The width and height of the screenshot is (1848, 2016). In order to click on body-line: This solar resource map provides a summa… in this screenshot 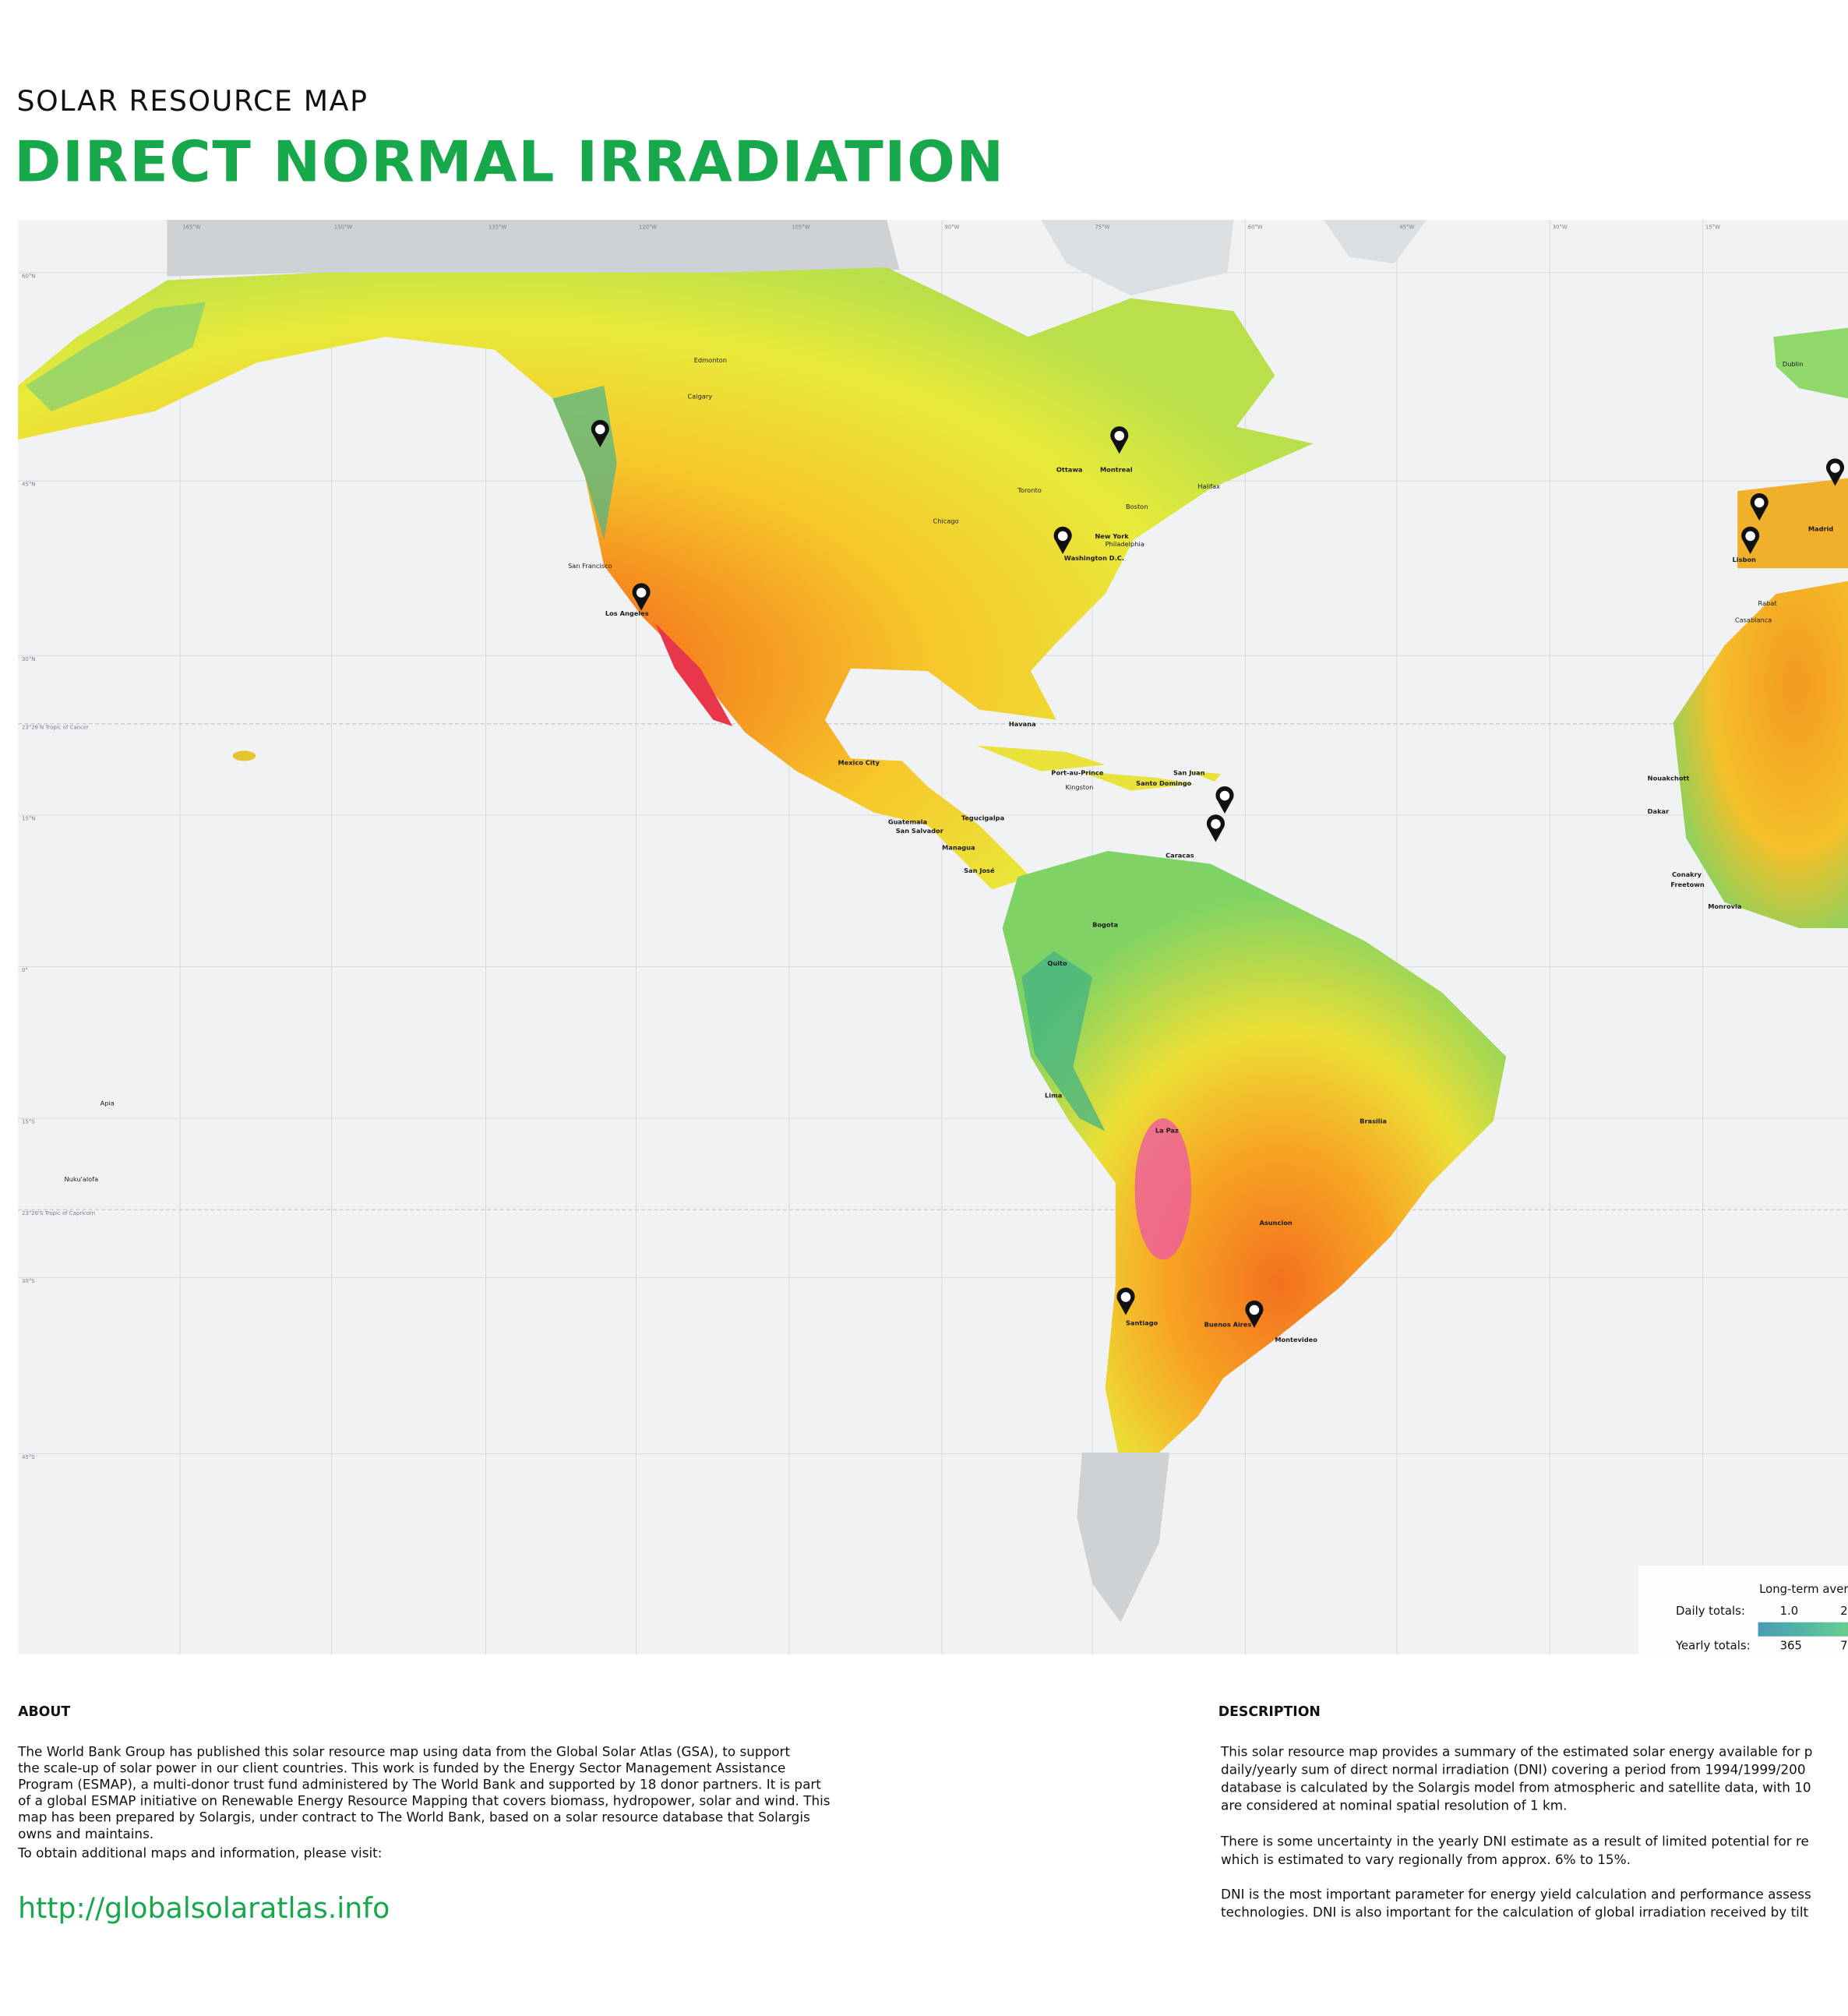, I will do `click(1516, 1751)`.